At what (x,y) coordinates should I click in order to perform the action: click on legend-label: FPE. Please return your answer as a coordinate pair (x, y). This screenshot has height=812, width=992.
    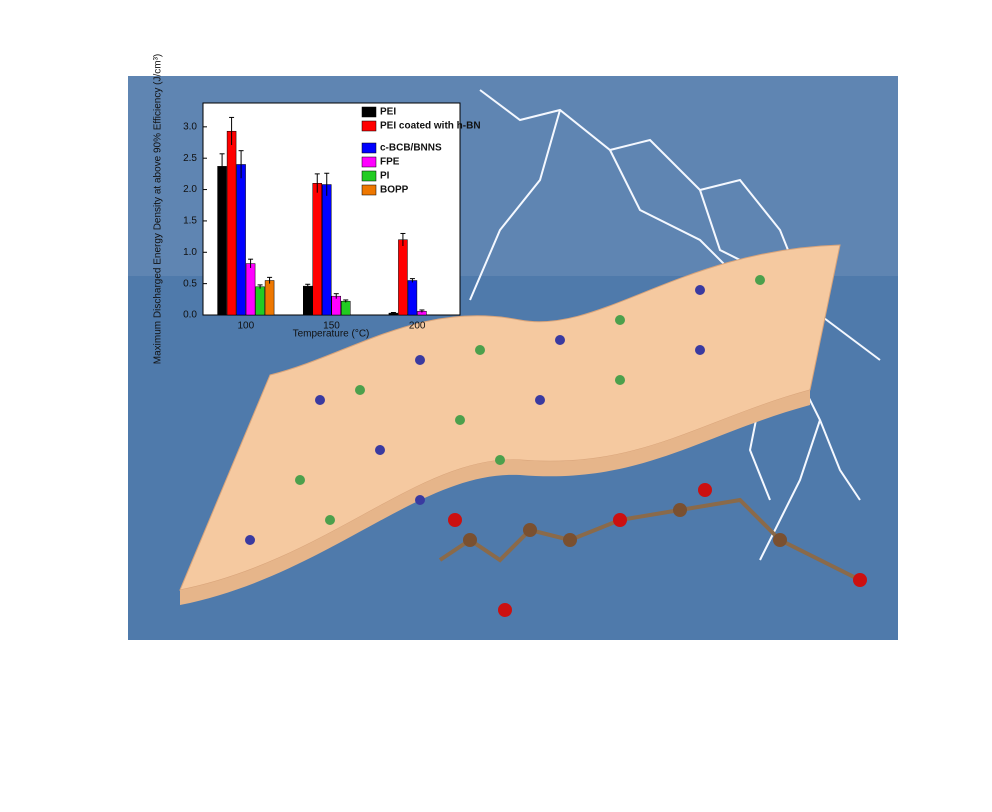
    Looking at the image, I should click on (390, 162).